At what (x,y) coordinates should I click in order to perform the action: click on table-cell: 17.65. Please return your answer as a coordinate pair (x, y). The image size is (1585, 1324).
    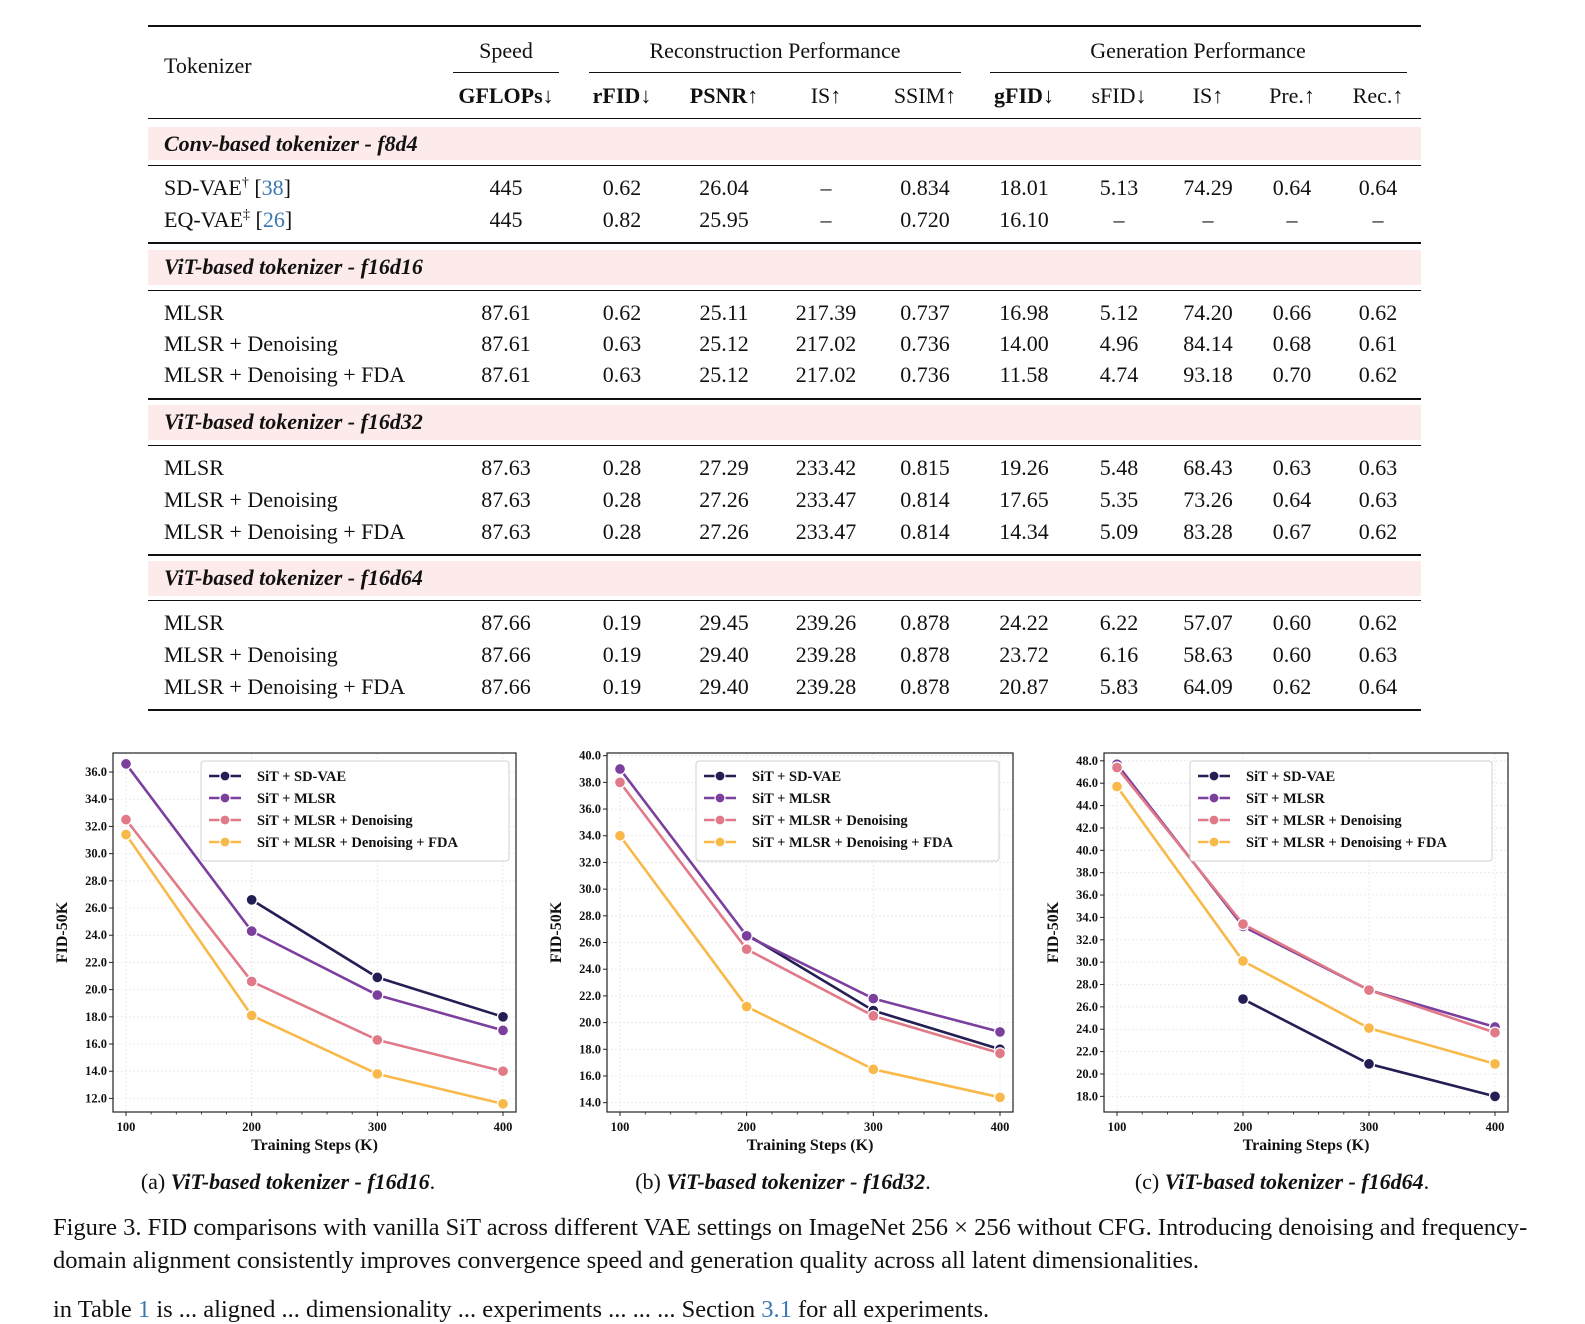
    Looking at the image, I should click on (1024, 499).